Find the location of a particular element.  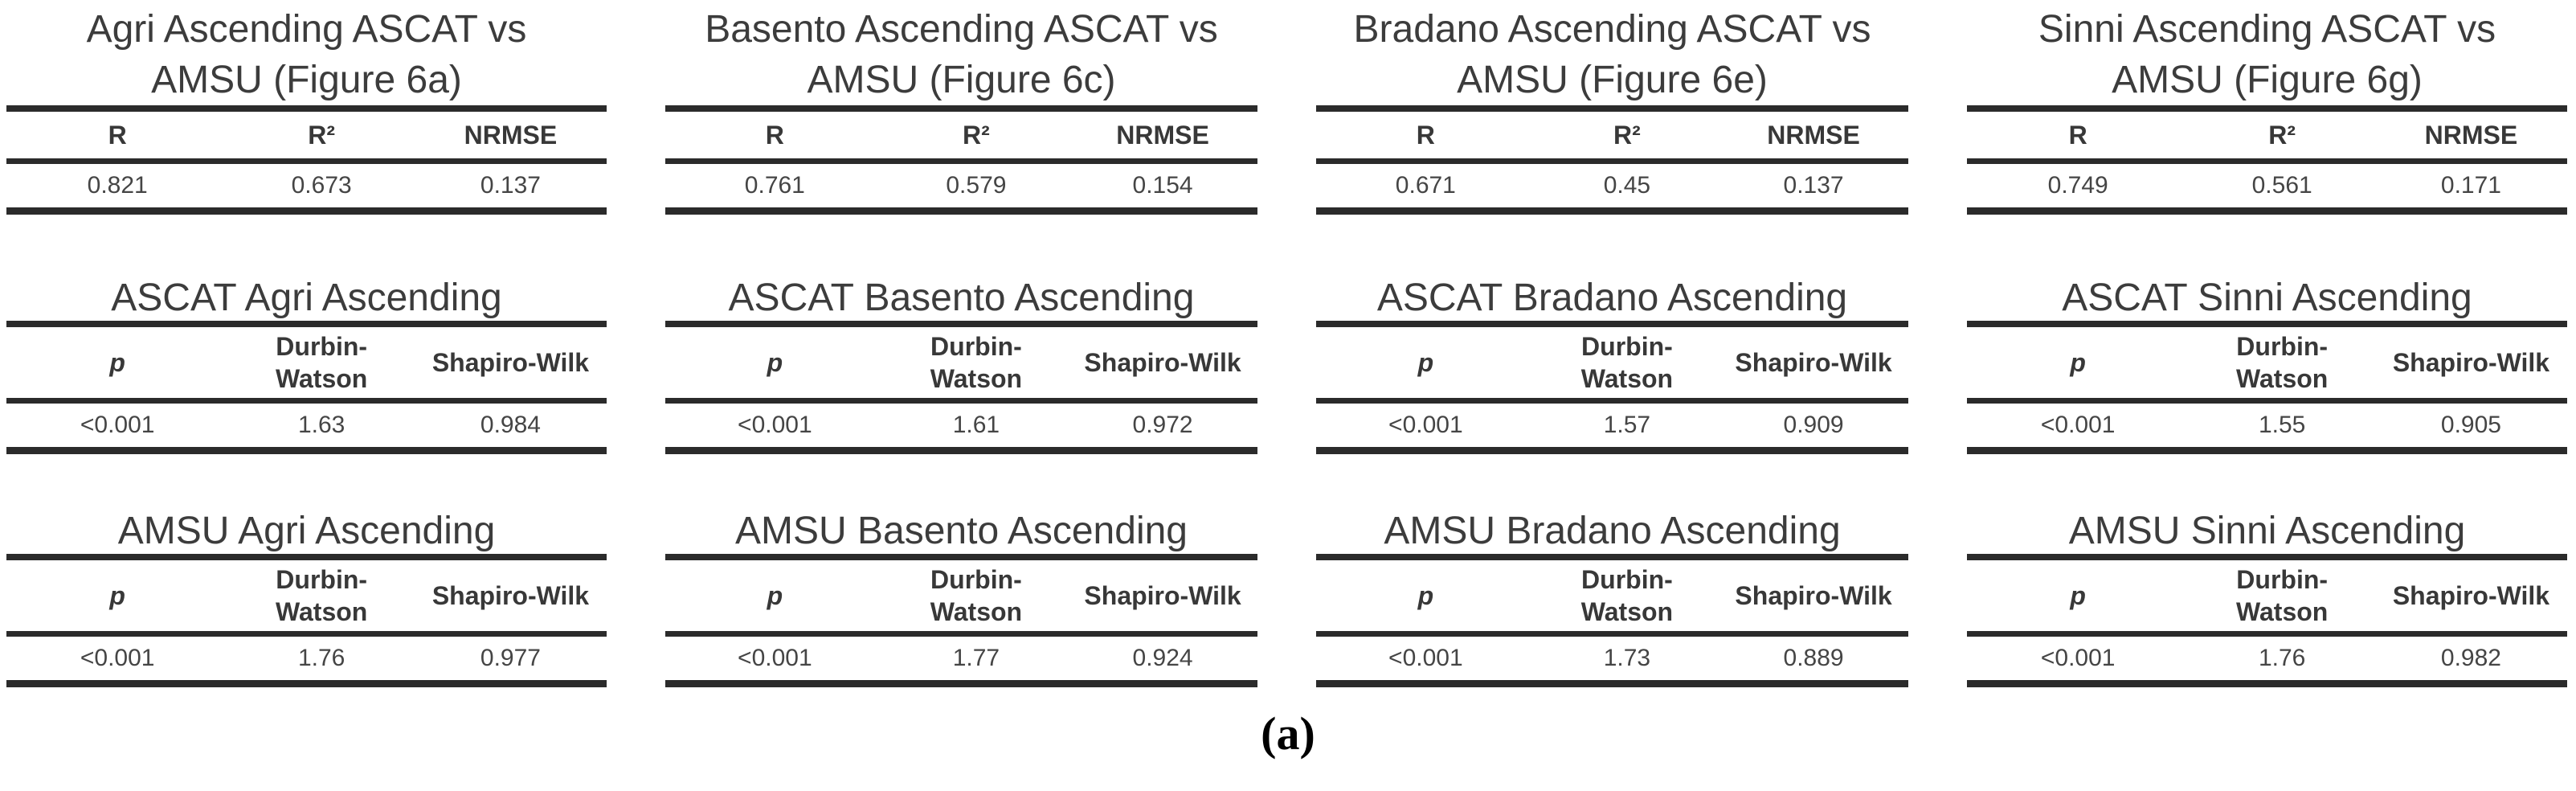

value-durbin-watson: 1.57 is located at coordinates (1627, 425).